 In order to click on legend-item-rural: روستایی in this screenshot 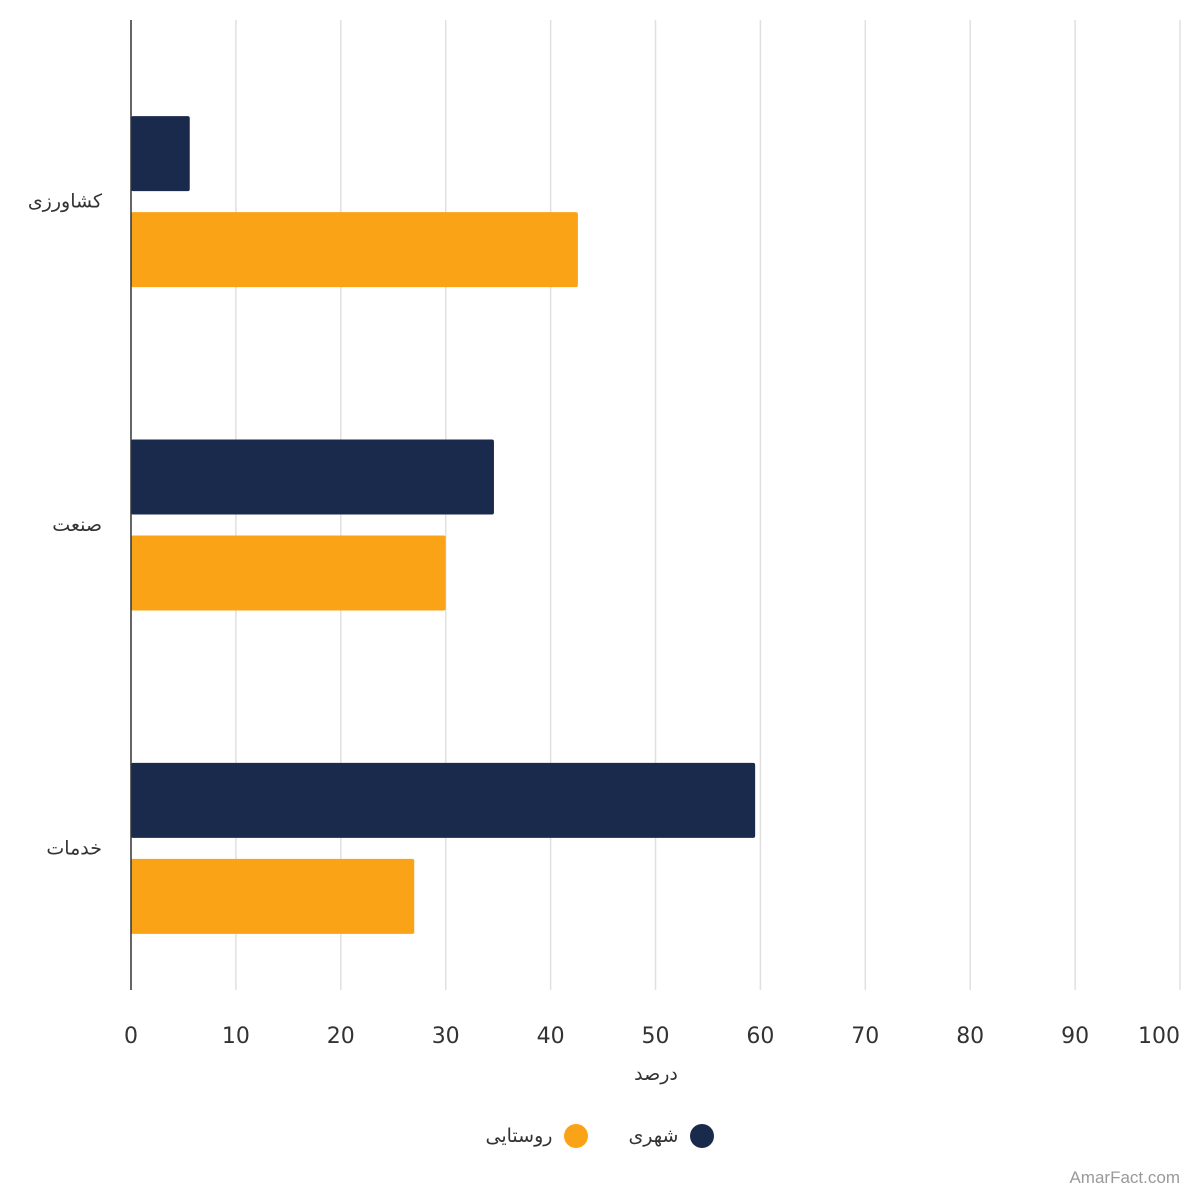, I will do `click(537, 1136)`.